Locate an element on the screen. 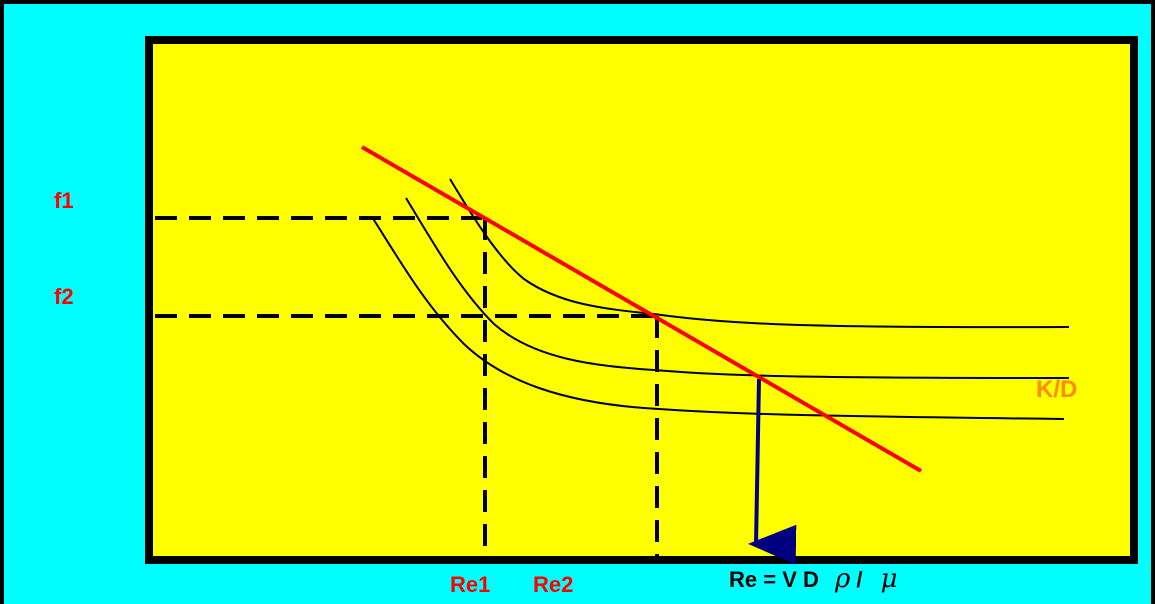 Image resolution: width=1155 pixels, height=604 pixels. kd-label: K/D is located at coordinates (1057, 389).